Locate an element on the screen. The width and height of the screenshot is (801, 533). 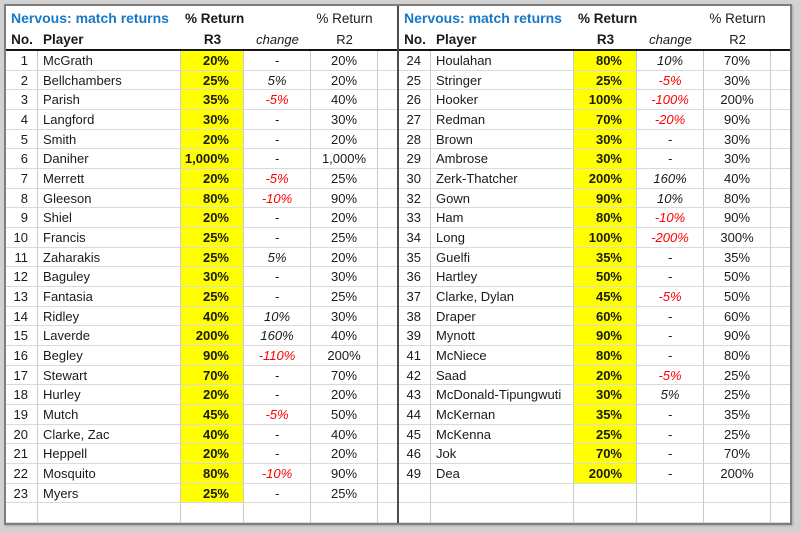
cell-player is located at coordinates (109, 513).